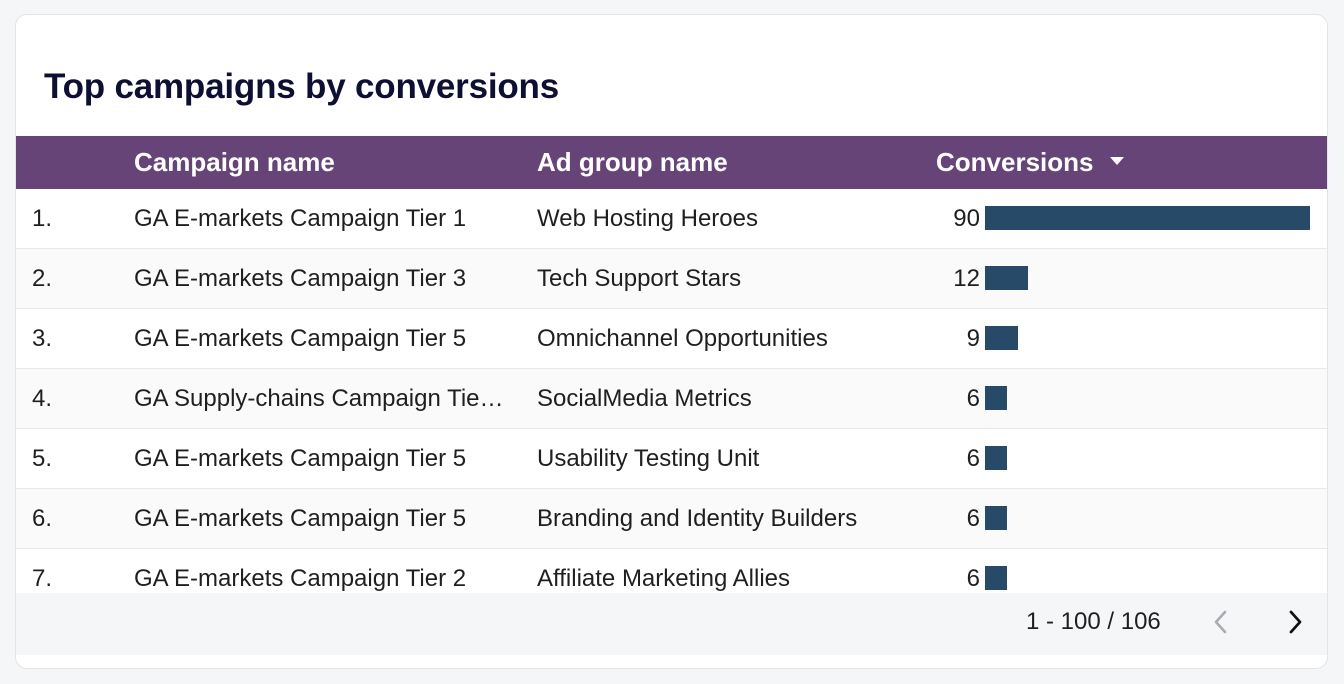  Describe the element at coordinates (632, 162) in the screenshot. I see `column-header-ad-group: Ad group name` at that location.